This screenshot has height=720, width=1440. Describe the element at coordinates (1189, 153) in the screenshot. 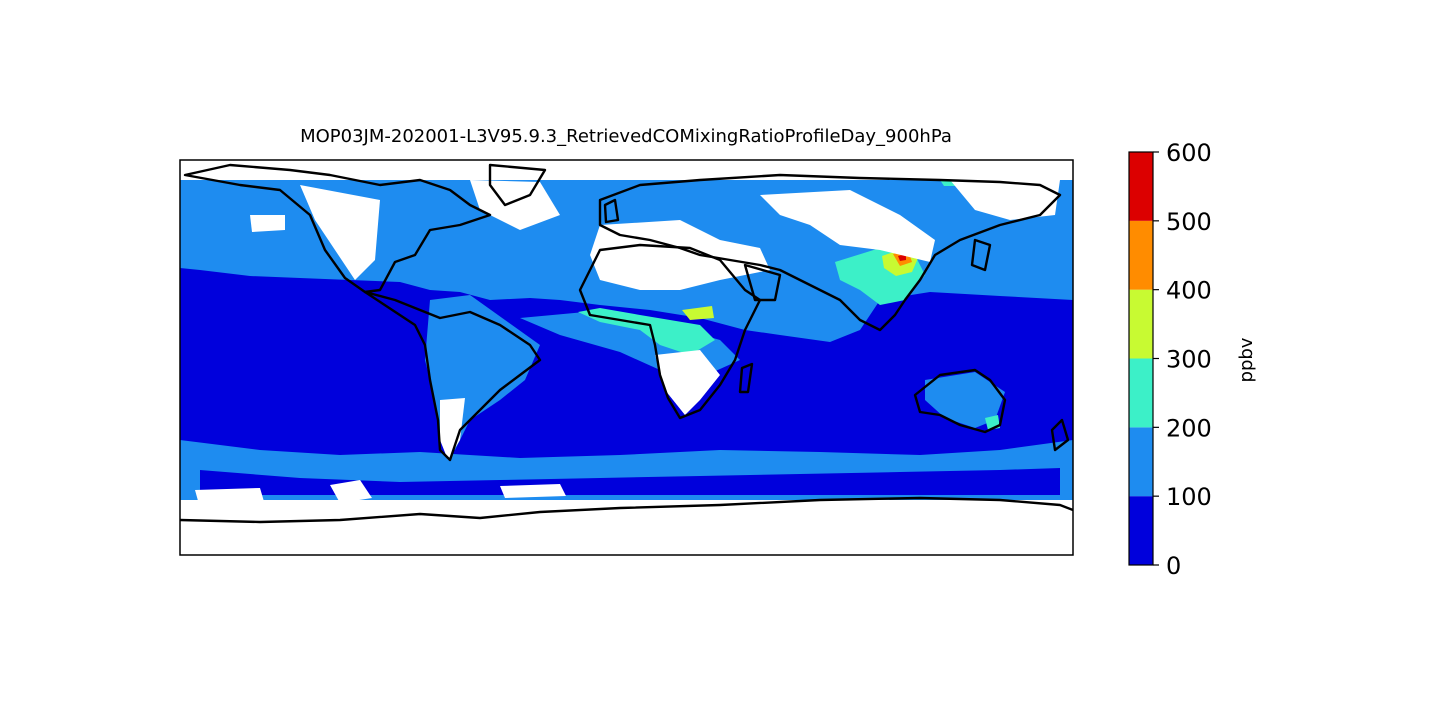

I see `colorbar-tick-label: 600` at that location.